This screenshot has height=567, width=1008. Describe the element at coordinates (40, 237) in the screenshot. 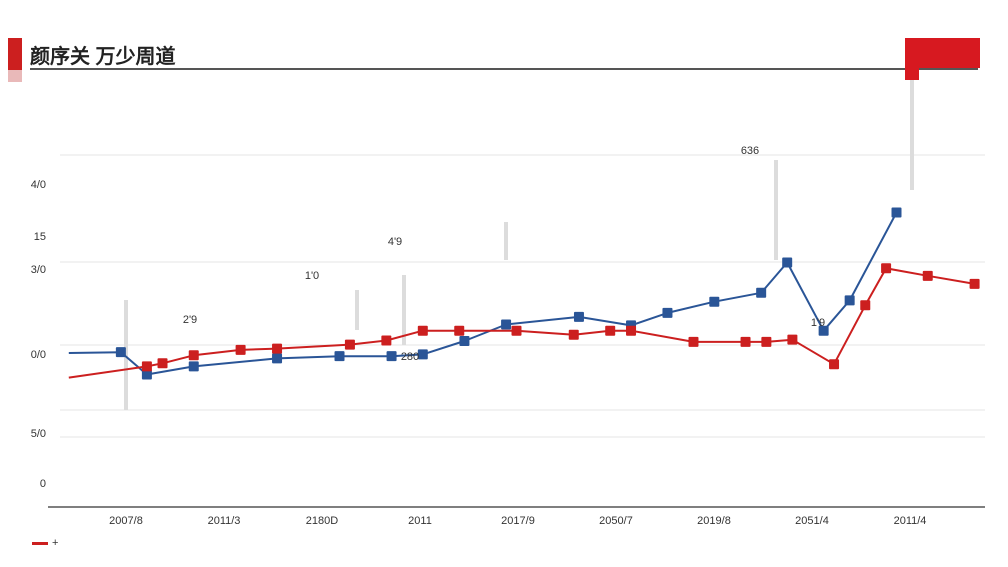

I see `y-tick-label: 15` at that location.